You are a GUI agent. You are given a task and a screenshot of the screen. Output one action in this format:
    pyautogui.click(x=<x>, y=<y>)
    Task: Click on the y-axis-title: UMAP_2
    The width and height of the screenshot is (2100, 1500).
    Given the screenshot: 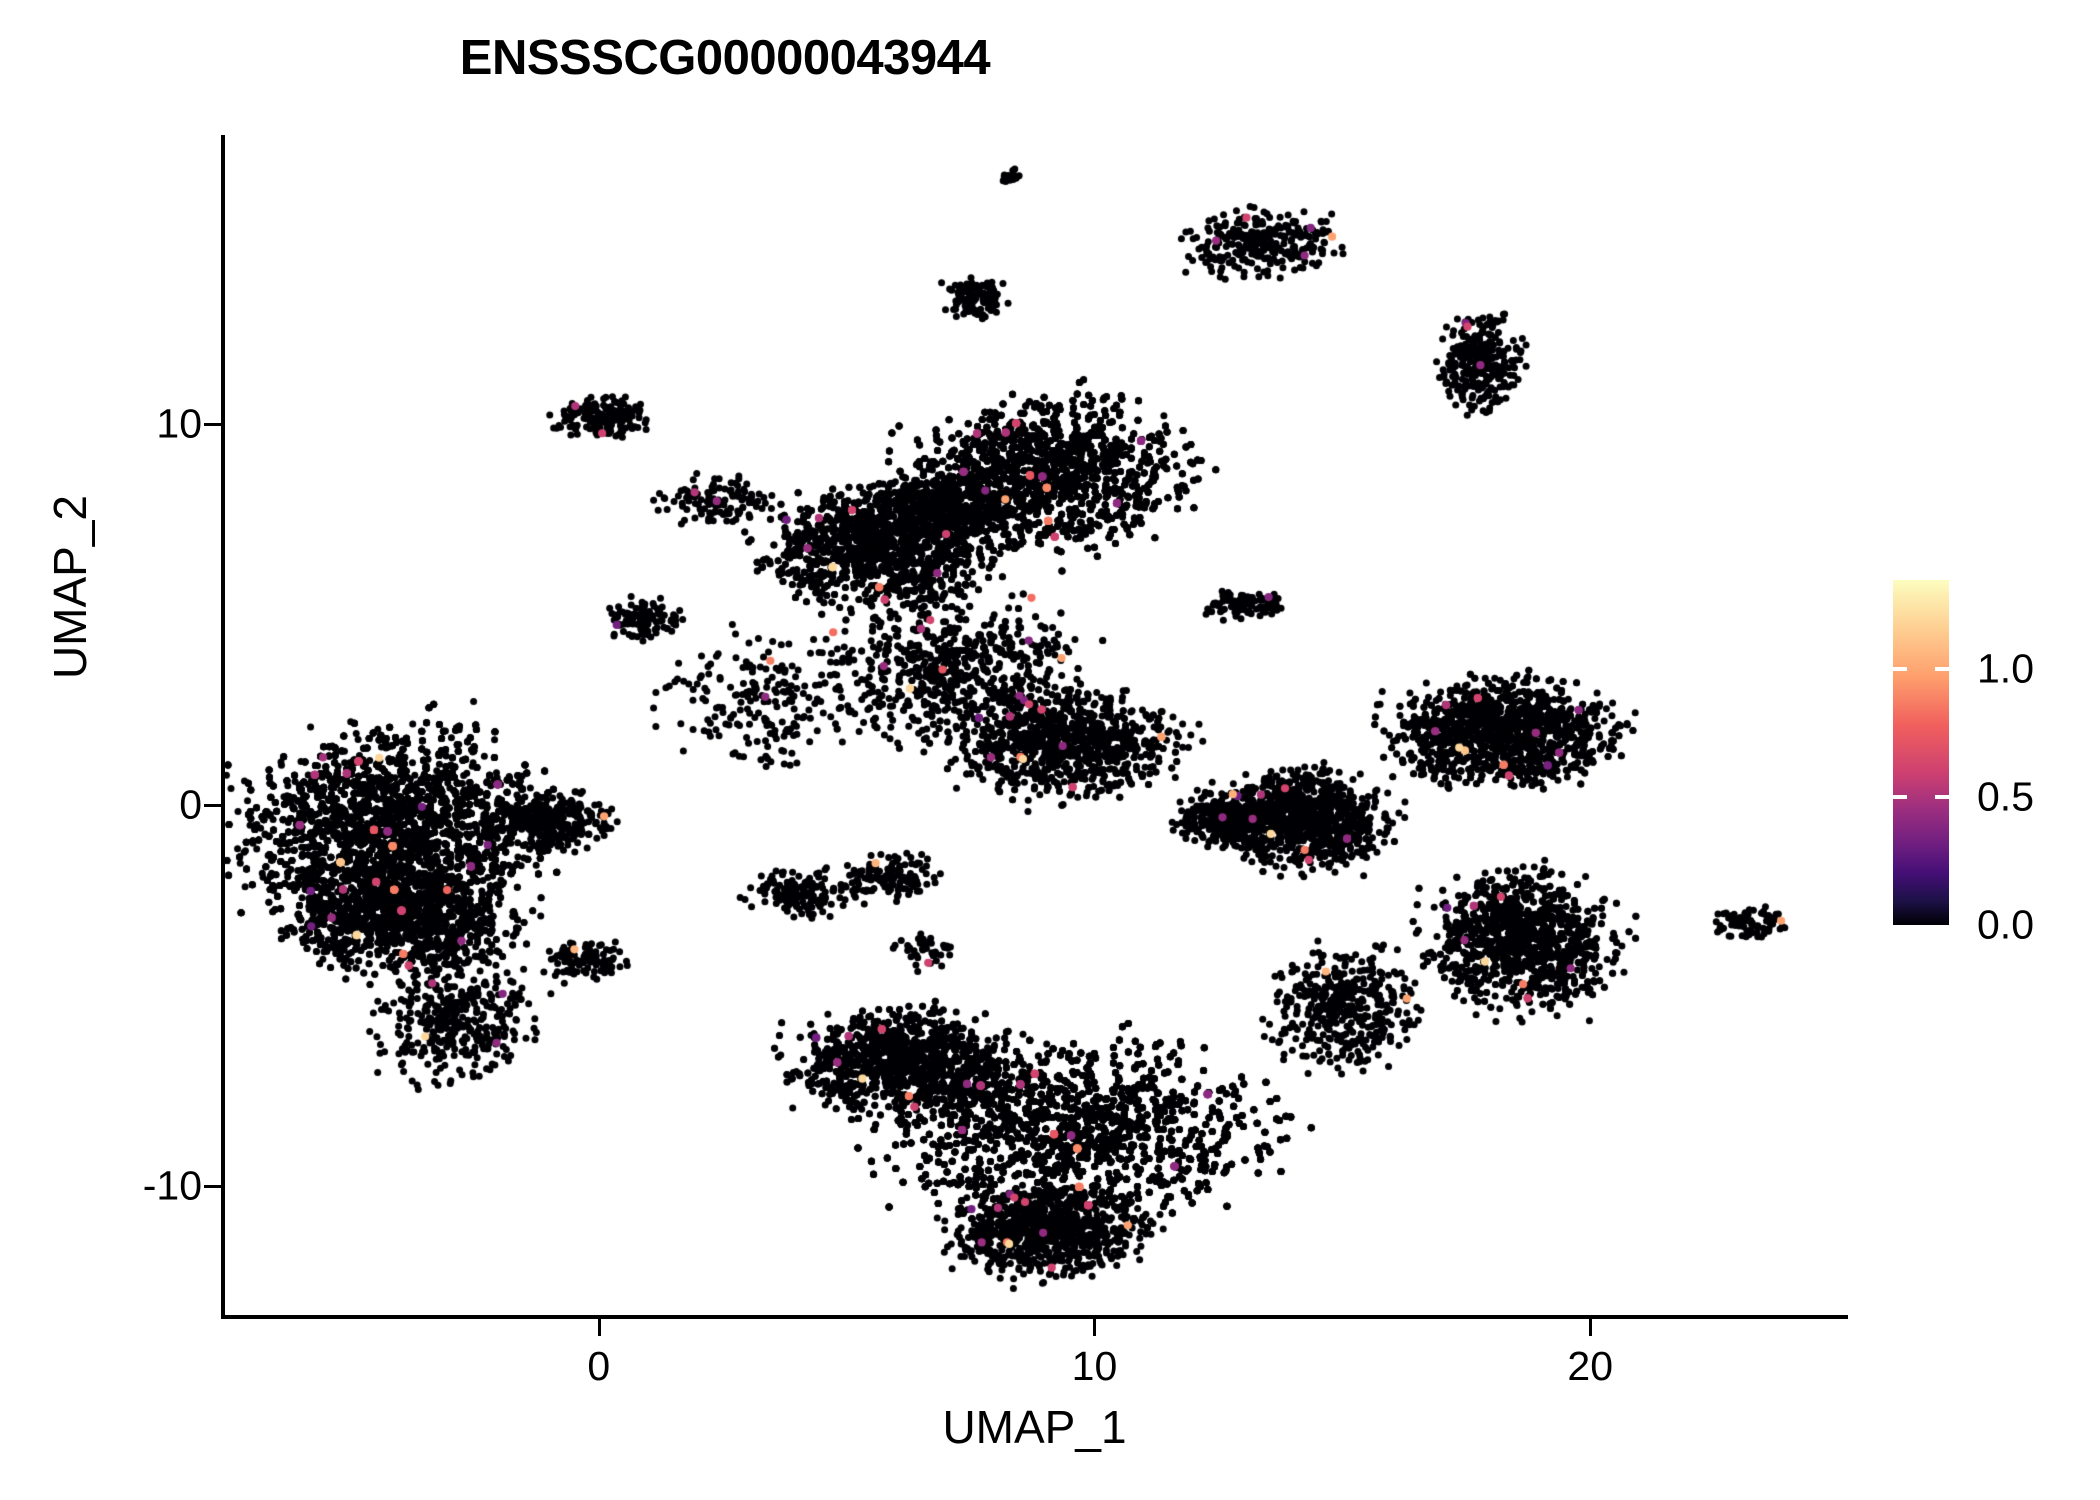 What is the action you would take?
    pyautogui.click(x=70, y=587)
    